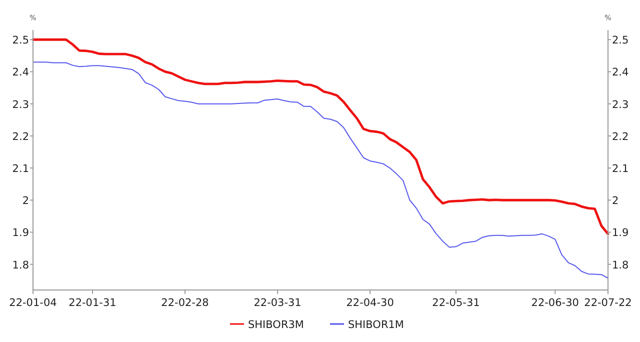 The image size is (640, 342). What do you see at coordinates (20, 104) in the screenshot?
I see `y-tick-label: 2.3` at bounding box center [20, 104].